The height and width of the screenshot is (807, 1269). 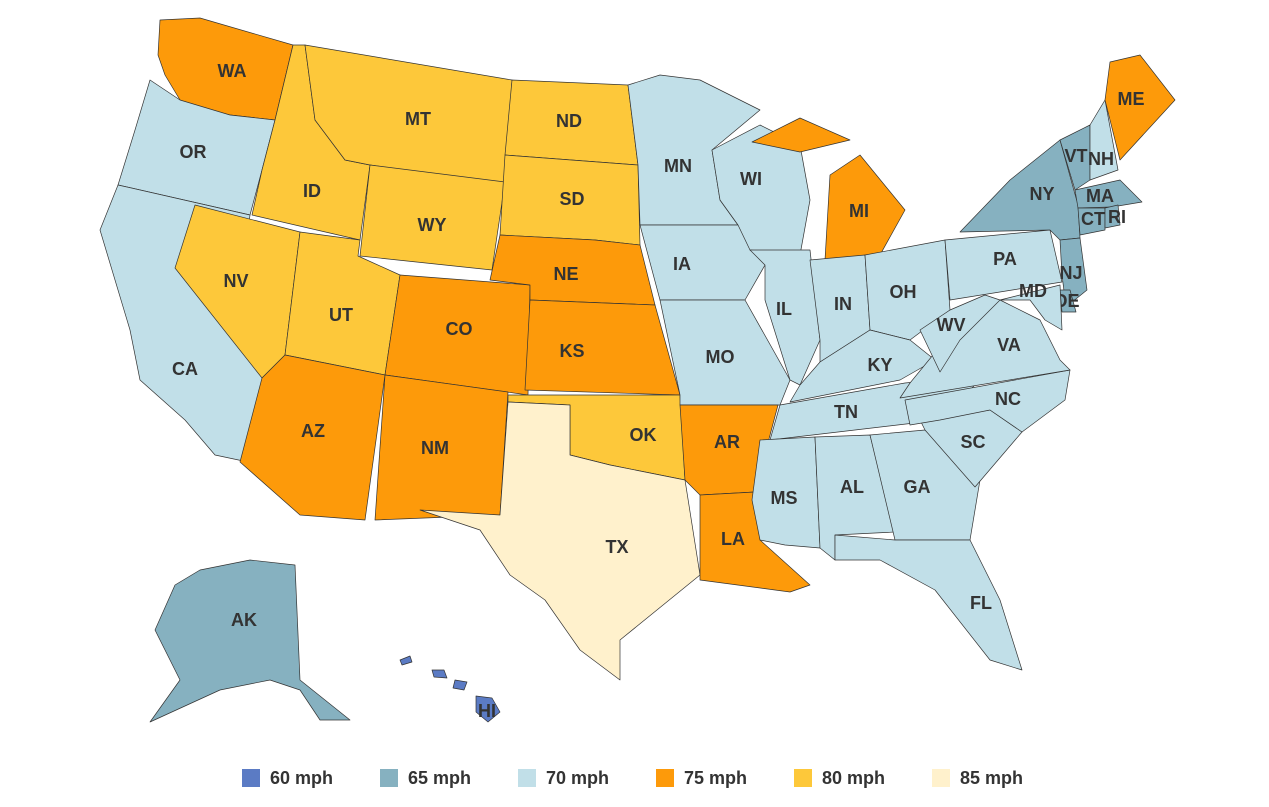 What do you see at coordinates (439, 778) in the screenshot?
I see `legend-label: 65 mph` at bounding box center [439, 778].